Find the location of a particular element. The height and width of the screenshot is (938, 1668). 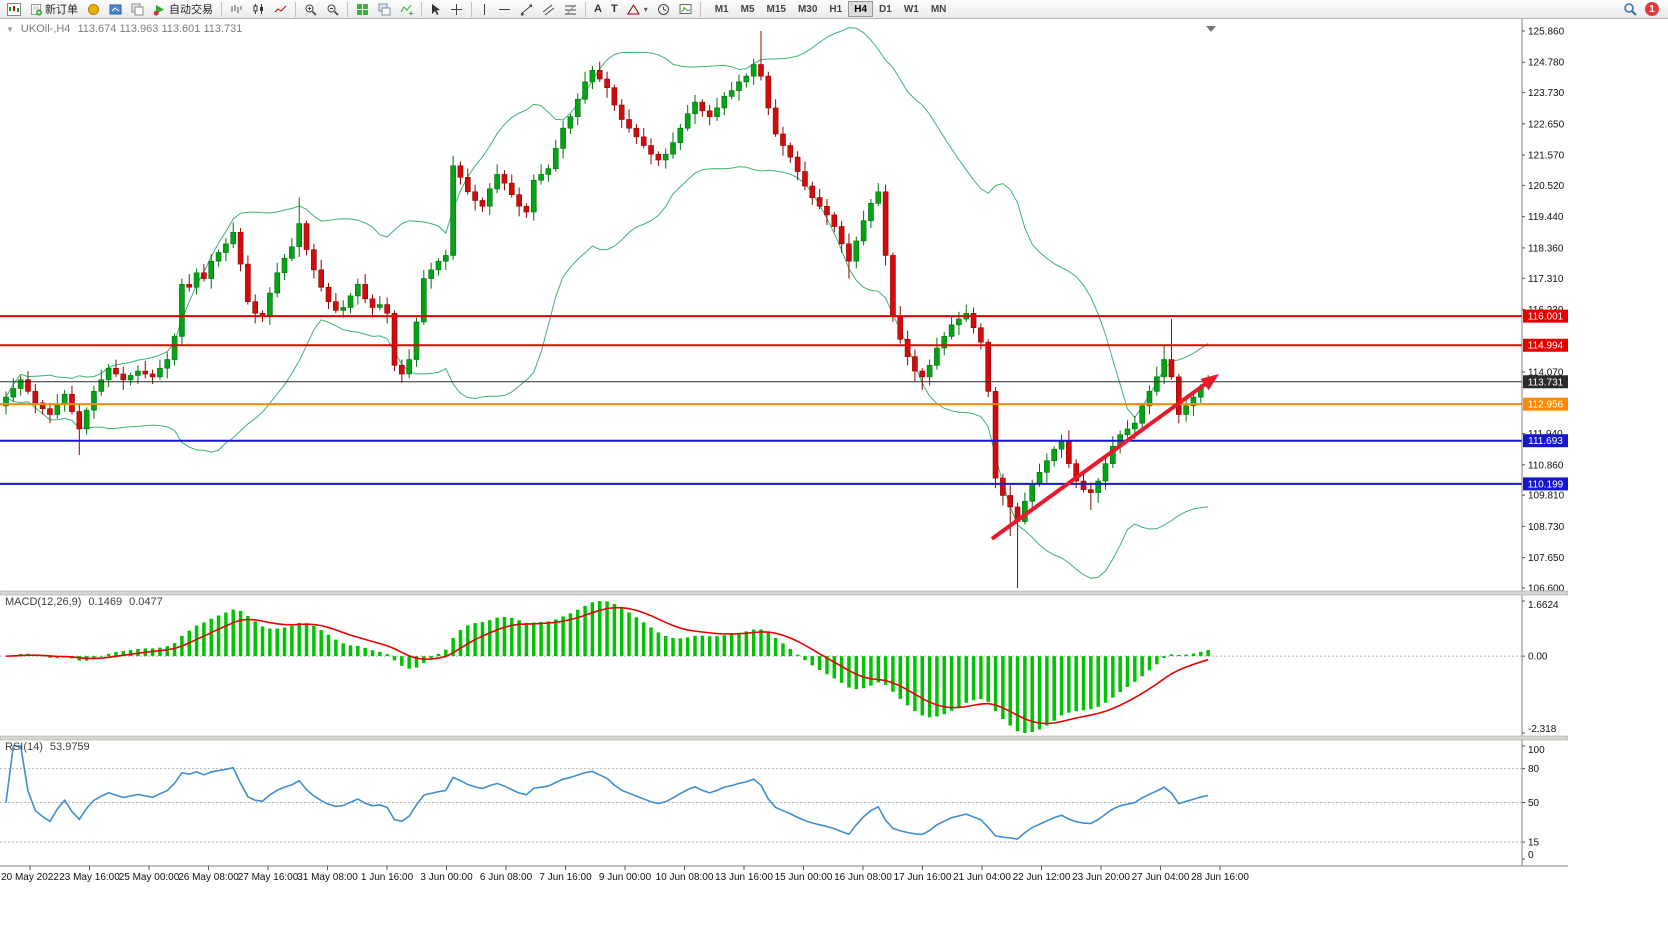

cursor-icon is located at coordinates (435, 9).